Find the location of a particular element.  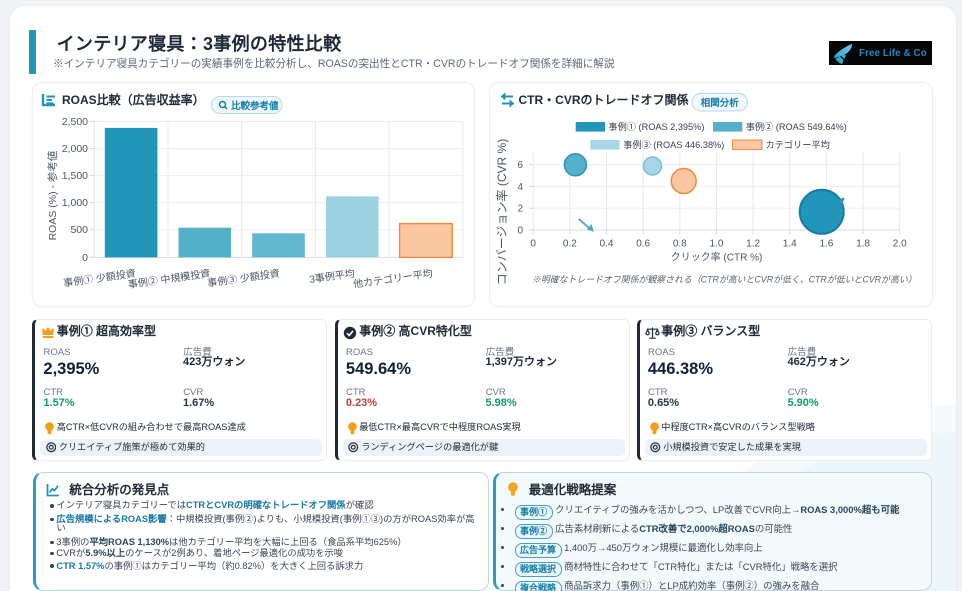

svg-text: 相関分析 is located at coordinates (720, 103).